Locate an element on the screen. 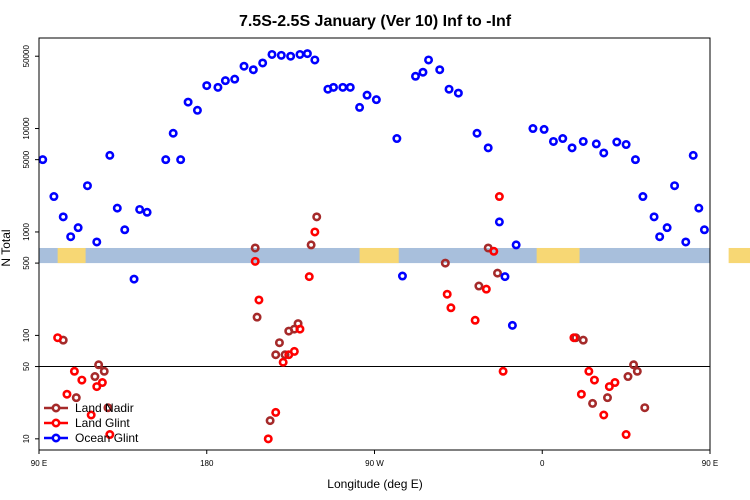 Image resolution: width=750 pixels, height=500 pixels. x-tick-label: 90 W is located at coordinates (374, 463).